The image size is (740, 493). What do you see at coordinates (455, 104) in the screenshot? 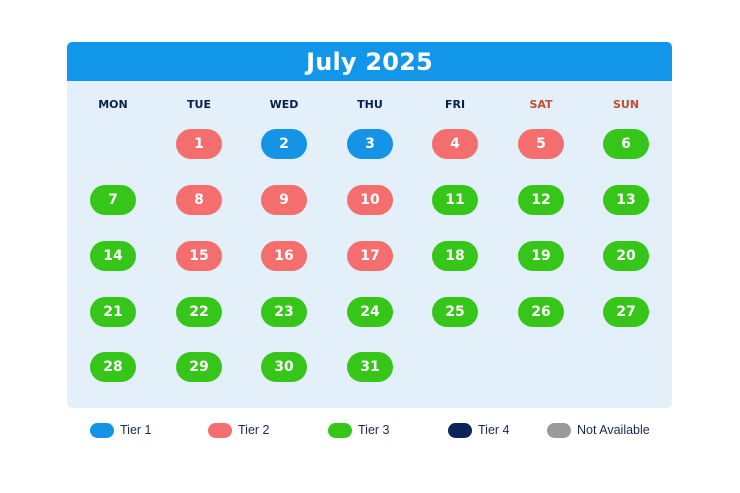
I see `weekday-fri: FRI` at bounding box center [455, 104].